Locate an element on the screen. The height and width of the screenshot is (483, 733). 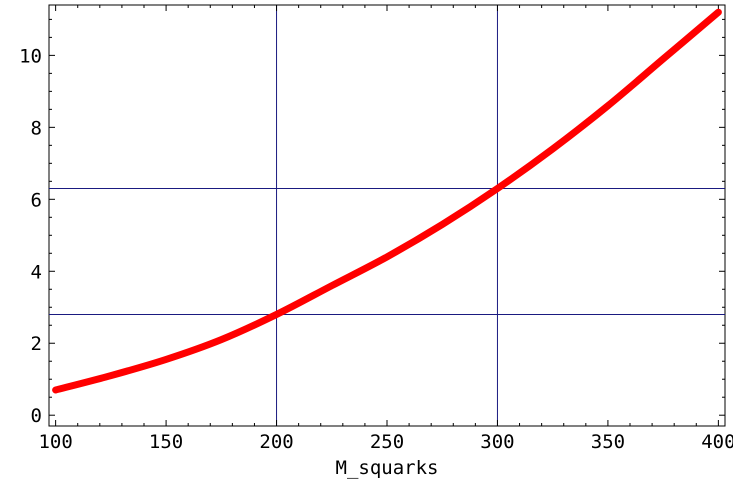
y-tick-label: 2 is located at coordinates (36, 344).